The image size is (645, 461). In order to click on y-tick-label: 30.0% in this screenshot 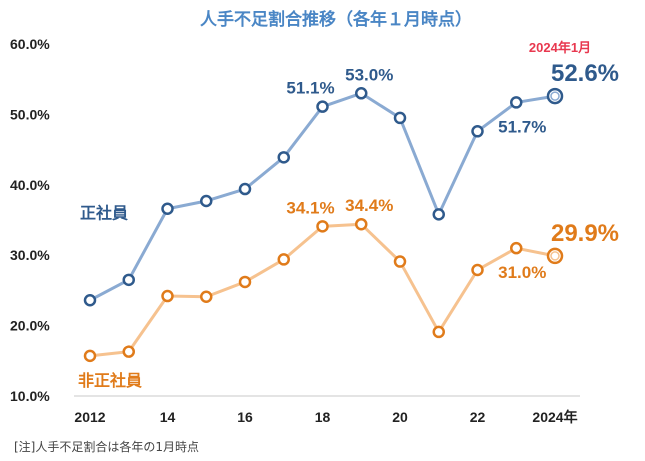, I will do `click(30, 255)`.